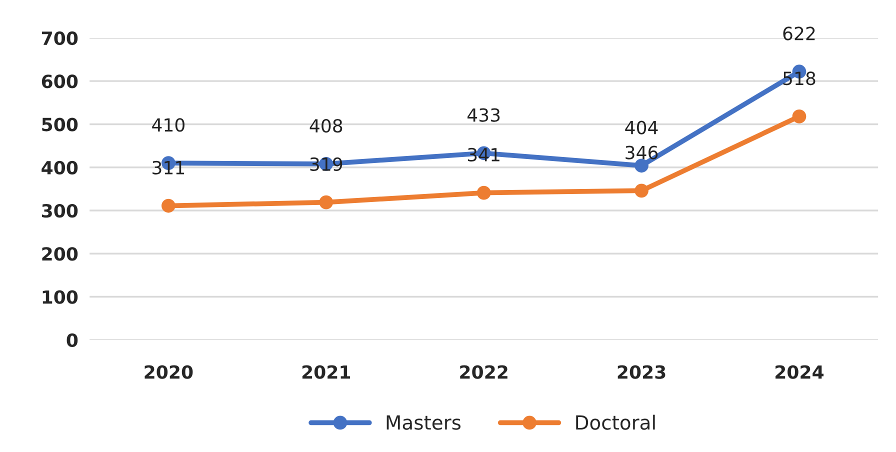  I want to click on data-label: 622, so click(799, 33).